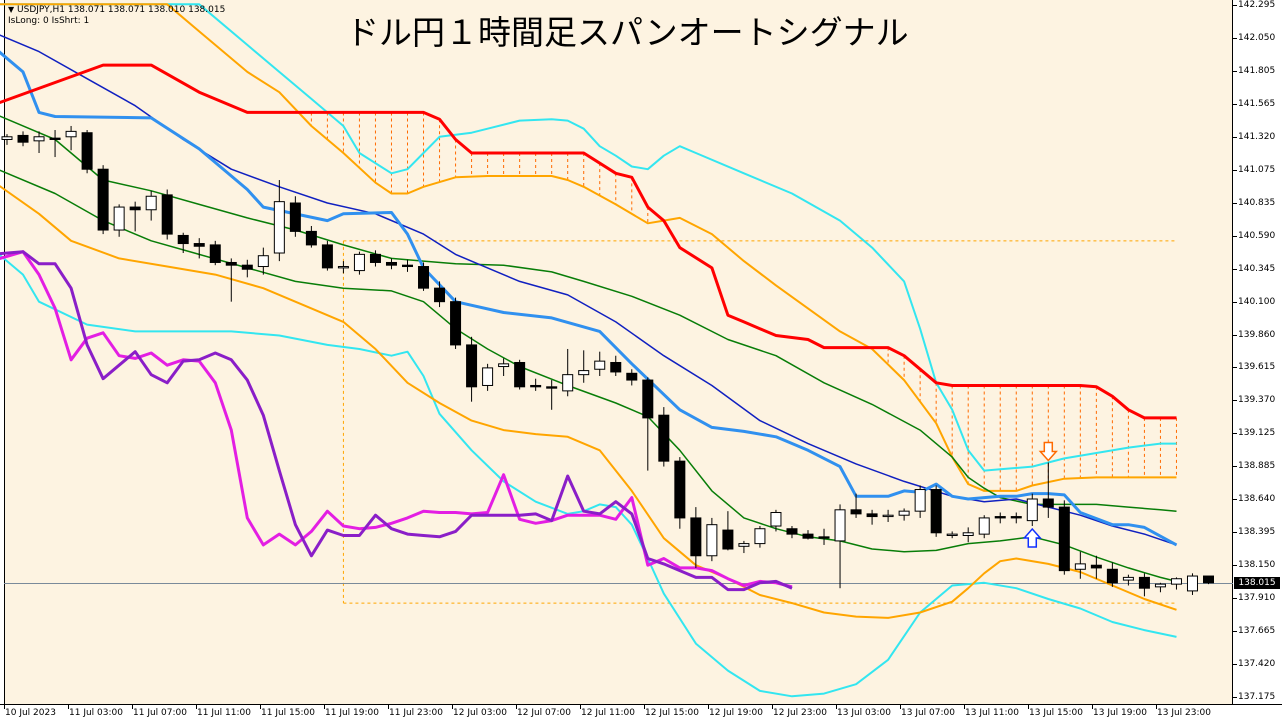  I want to click on y-tick-label: 141.075, so click(1257, 169).